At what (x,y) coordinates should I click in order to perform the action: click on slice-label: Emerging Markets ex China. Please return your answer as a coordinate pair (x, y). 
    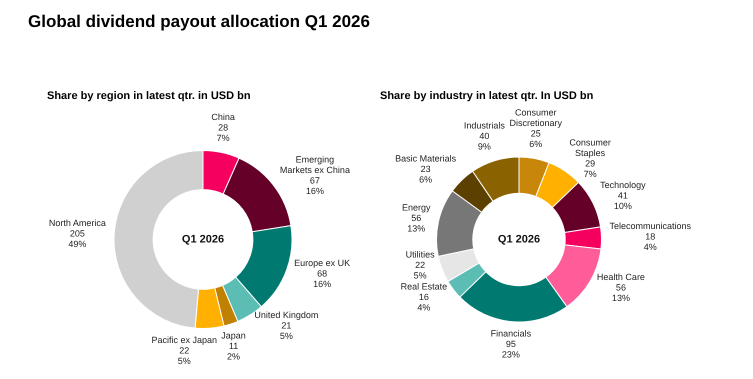
    Looking at the image, I should click on (315, 165).